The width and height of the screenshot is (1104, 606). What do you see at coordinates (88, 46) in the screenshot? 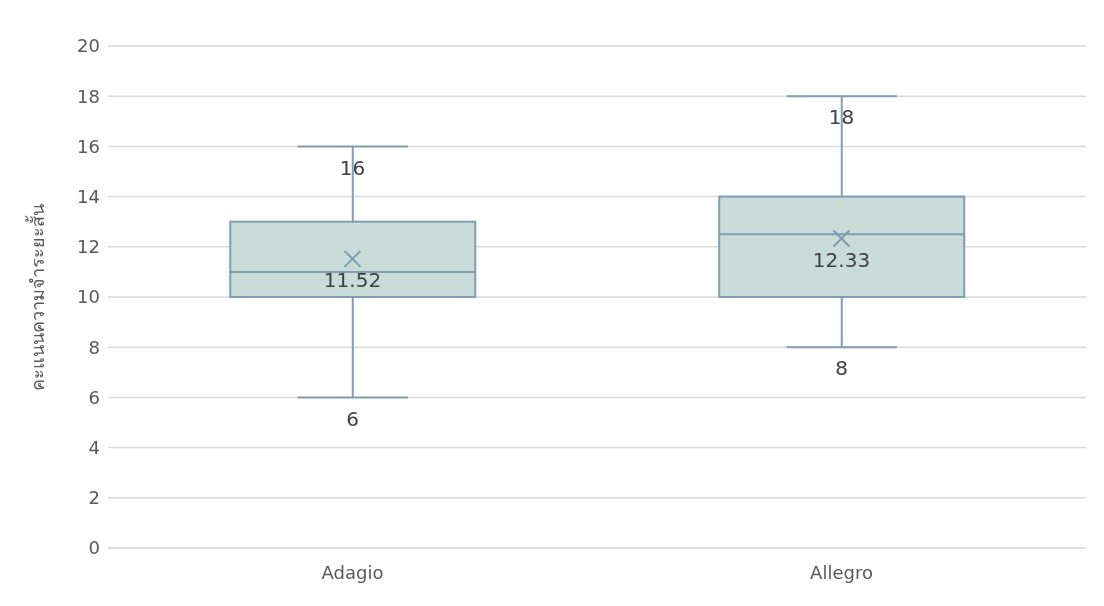
I see `y-tick-label: 20` at bounding box center [88, 46].